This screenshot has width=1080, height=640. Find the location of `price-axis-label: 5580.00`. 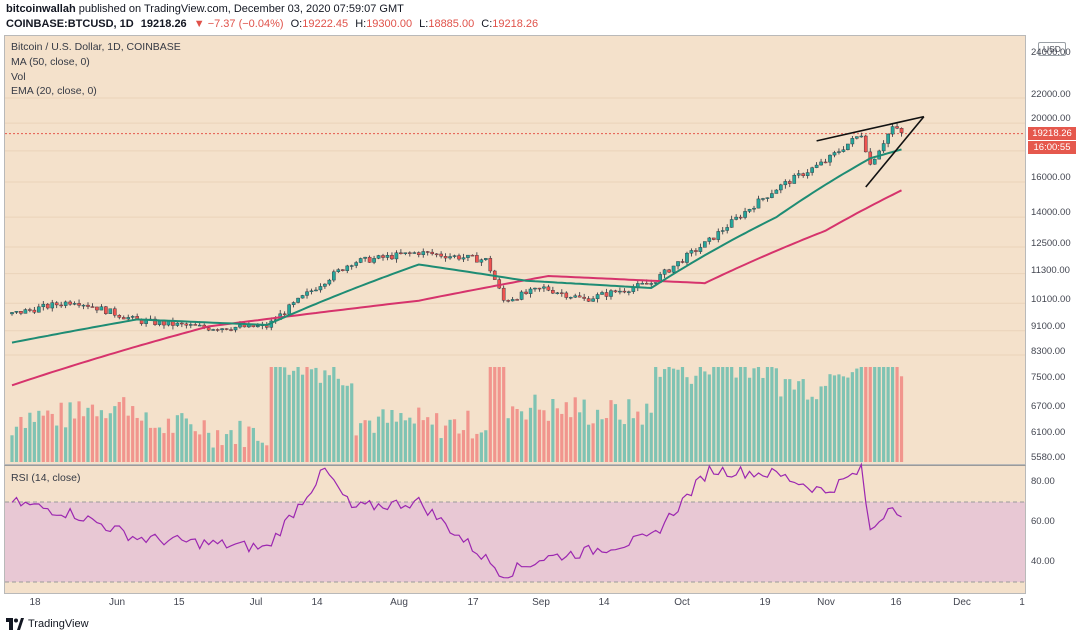

price-axis-label: 5580.00 is located at coordinates (1048, 457).